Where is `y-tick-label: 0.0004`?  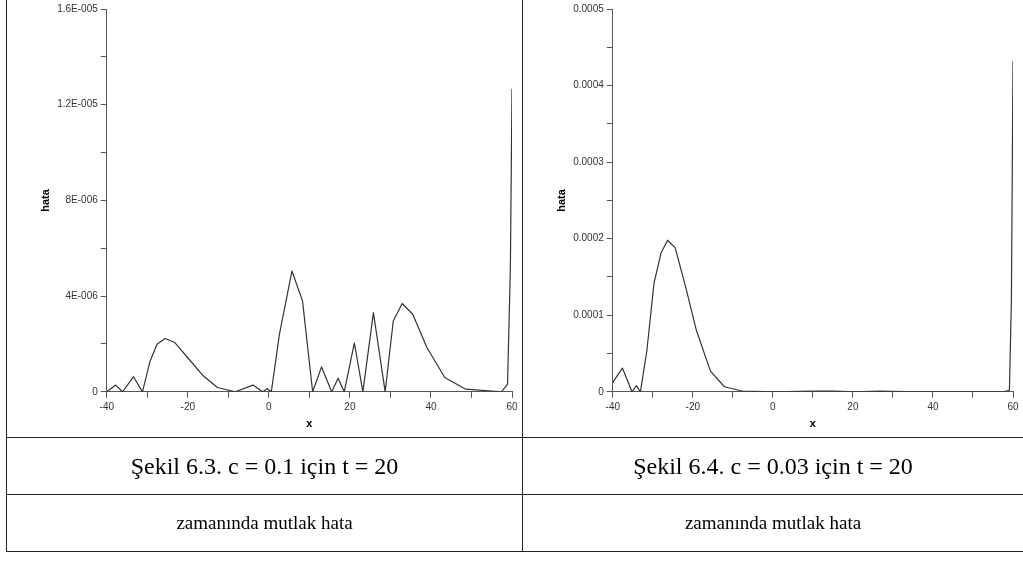
y-tick-label: 0.0004 is located at coordinates (589, 85).